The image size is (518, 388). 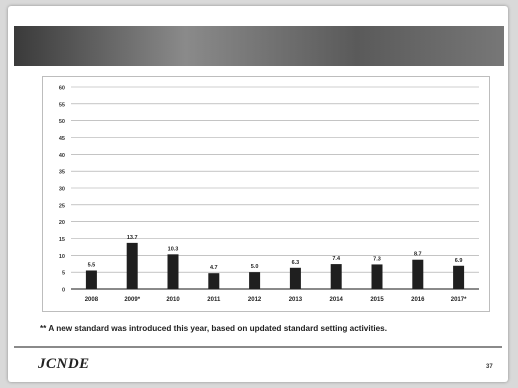 What do you see at coordinates (63, 274) in the screenshot?
I see `y-tick-label: 5` at bounding box center [63, 274].